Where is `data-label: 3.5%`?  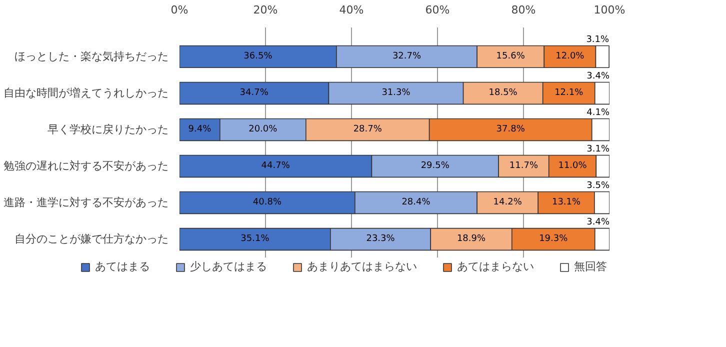
data-label: 3.5% is located at coordinates (598, 185).